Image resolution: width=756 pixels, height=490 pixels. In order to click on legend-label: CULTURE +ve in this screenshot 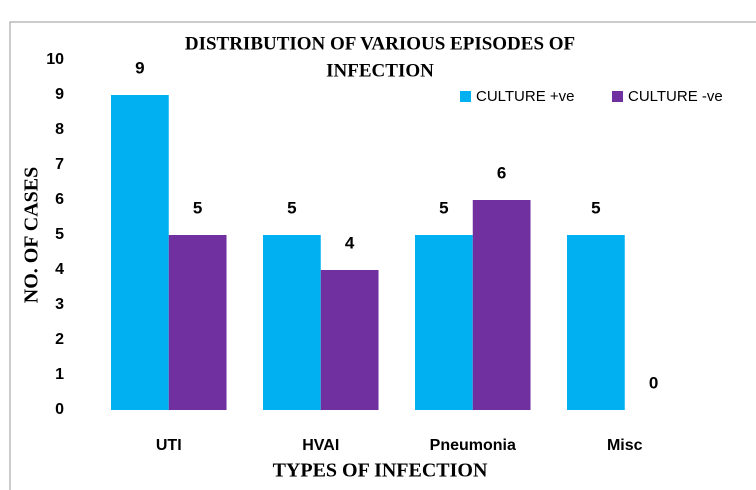, I will do `click(525, 96)`.